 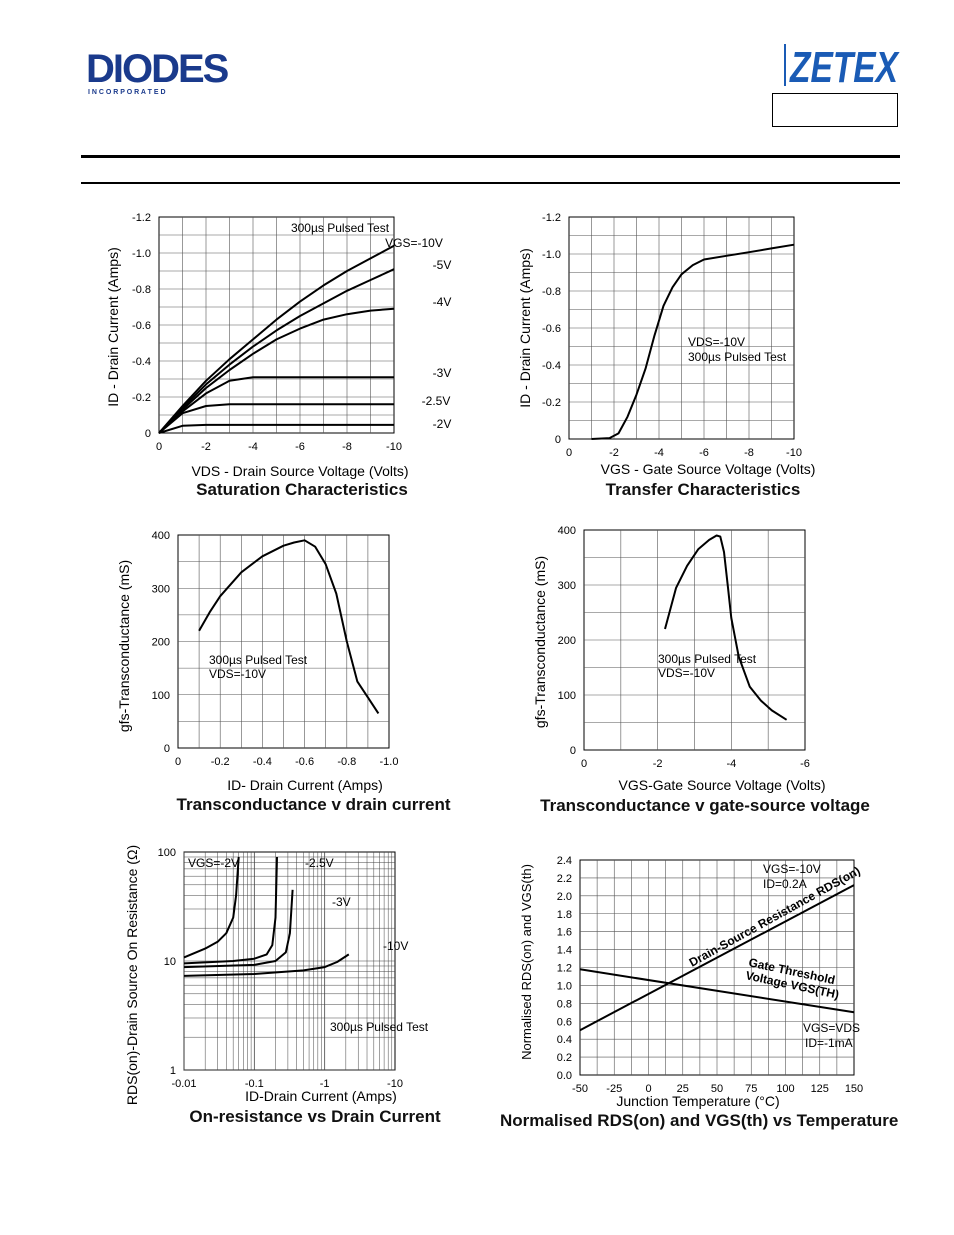 I want to click on y-tick-label: -0.4, so click(x=141, y=362).